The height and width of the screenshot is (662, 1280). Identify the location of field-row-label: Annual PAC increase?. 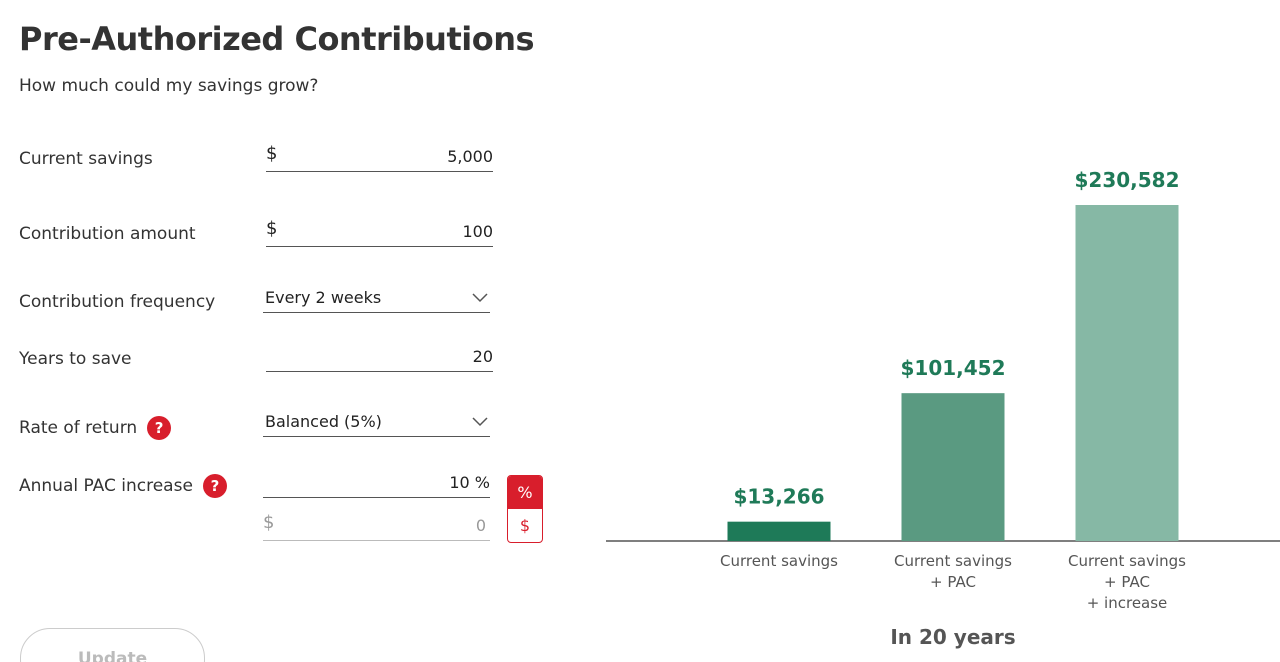
(123, 486).